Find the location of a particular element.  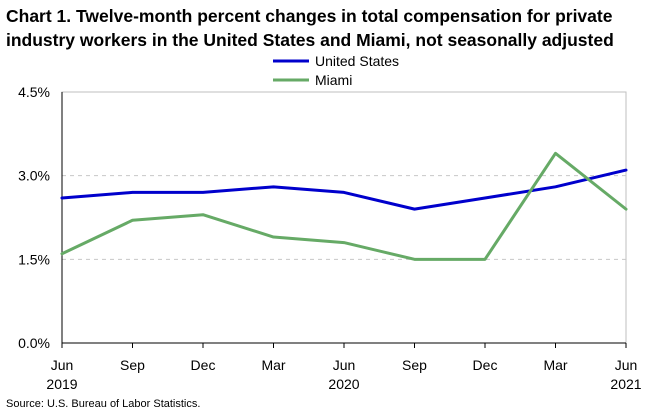

y-tick-label: 0.0% is located at coordinates (34, 343).